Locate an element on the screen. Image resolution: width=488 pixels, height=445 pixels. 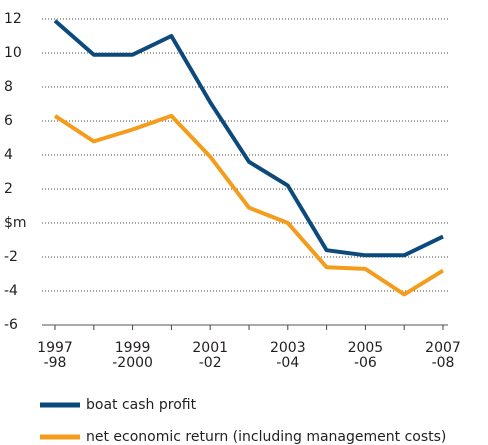
x-tick-label: -08 is located at coordinates (443, 363).